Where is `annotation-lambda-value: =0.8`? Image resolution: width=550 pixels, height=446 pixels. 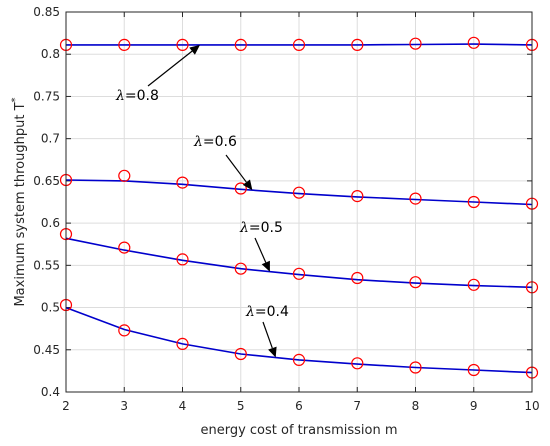 annotation-lambda-value: =0.8 is located at coordinates (142, 96).